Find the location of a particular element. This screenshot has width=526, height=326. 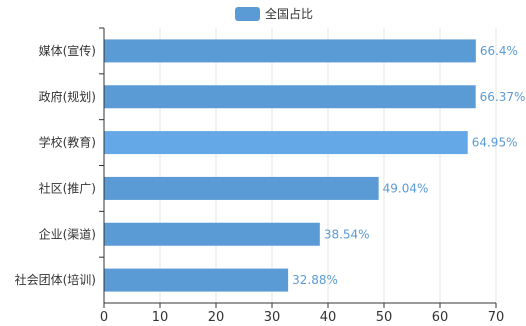

legend: 全国占比 is located at coordinates (274, 13).